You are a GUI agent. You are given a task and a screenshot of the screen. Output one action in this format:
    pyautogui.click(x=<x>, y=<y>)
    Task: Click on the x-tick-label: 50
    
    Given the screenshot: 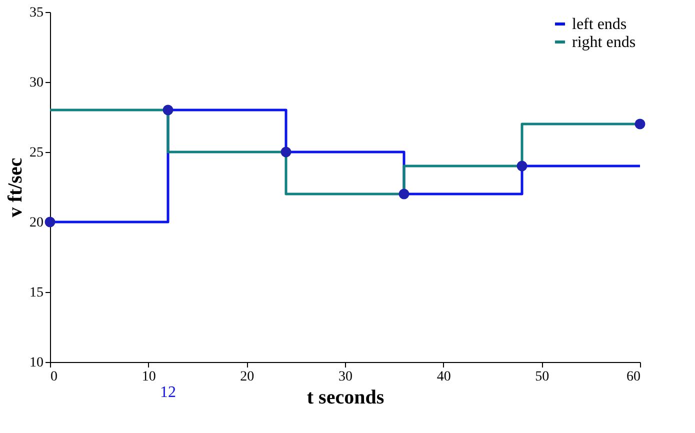 What is the action you would take?
    pyautogui.click(x=542, y=377)
    